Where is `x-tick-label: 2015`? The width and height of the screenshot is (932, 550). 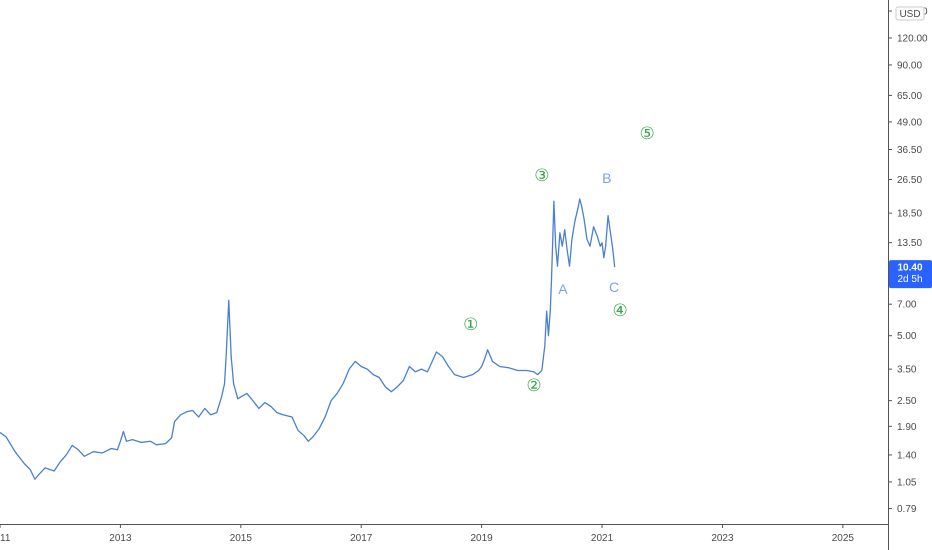 x-tick-label: 2015 is located at coordinates (241, 538).